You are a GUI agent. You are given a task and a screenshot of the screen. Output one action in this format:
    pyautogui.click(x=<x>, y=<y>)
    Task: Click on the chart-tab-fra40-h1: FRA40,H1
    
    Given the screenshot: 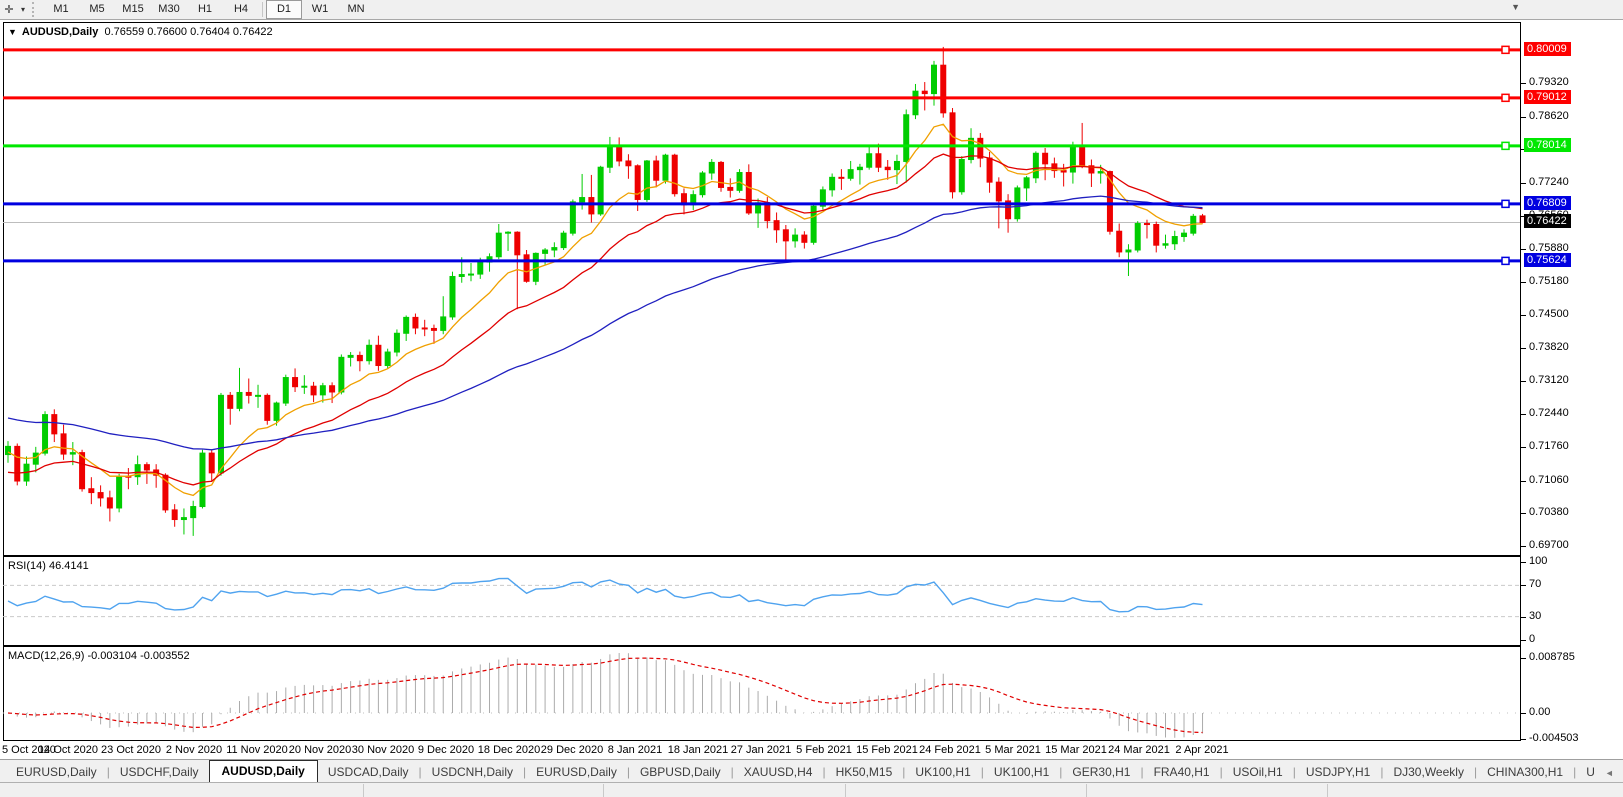 What is the action you would take?
    pyautogui.click(x=1181, y=772)
    